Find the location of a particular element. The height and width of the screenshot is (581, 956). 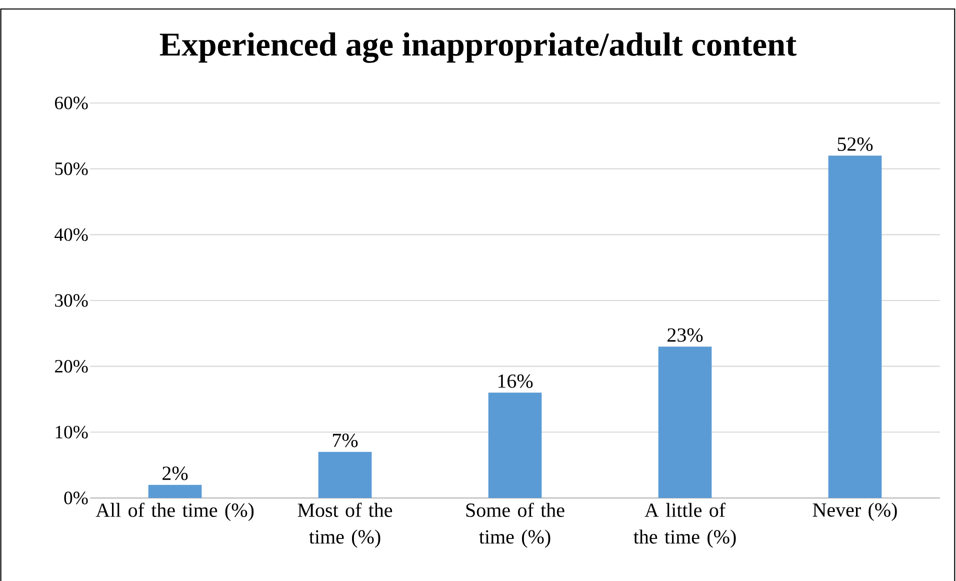

chart-title: Experienced age inappropriate/adult content is located at coordinates (478, 47).